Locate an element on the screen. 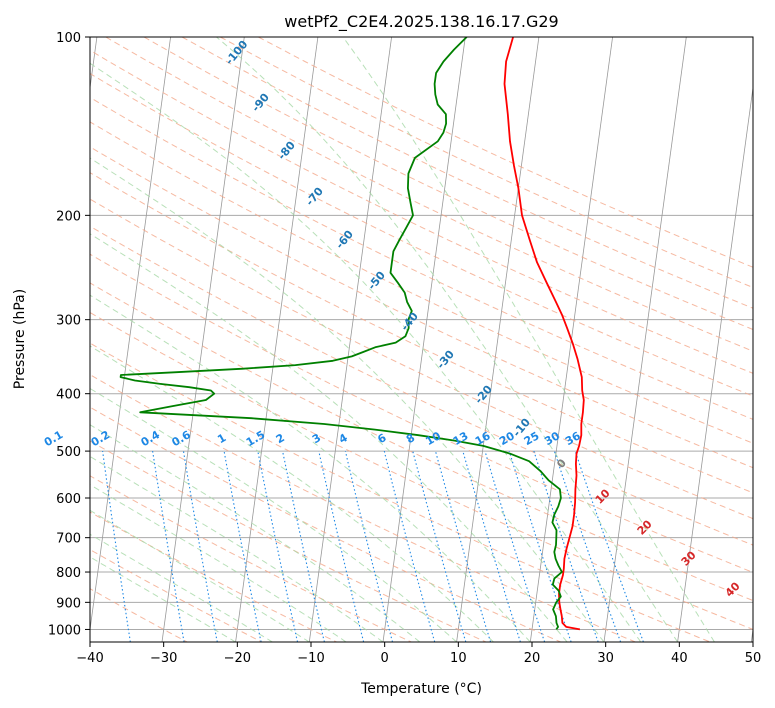 The image size is (775, 708). y-tick-label: 800 is located at coordinates (68, 573).